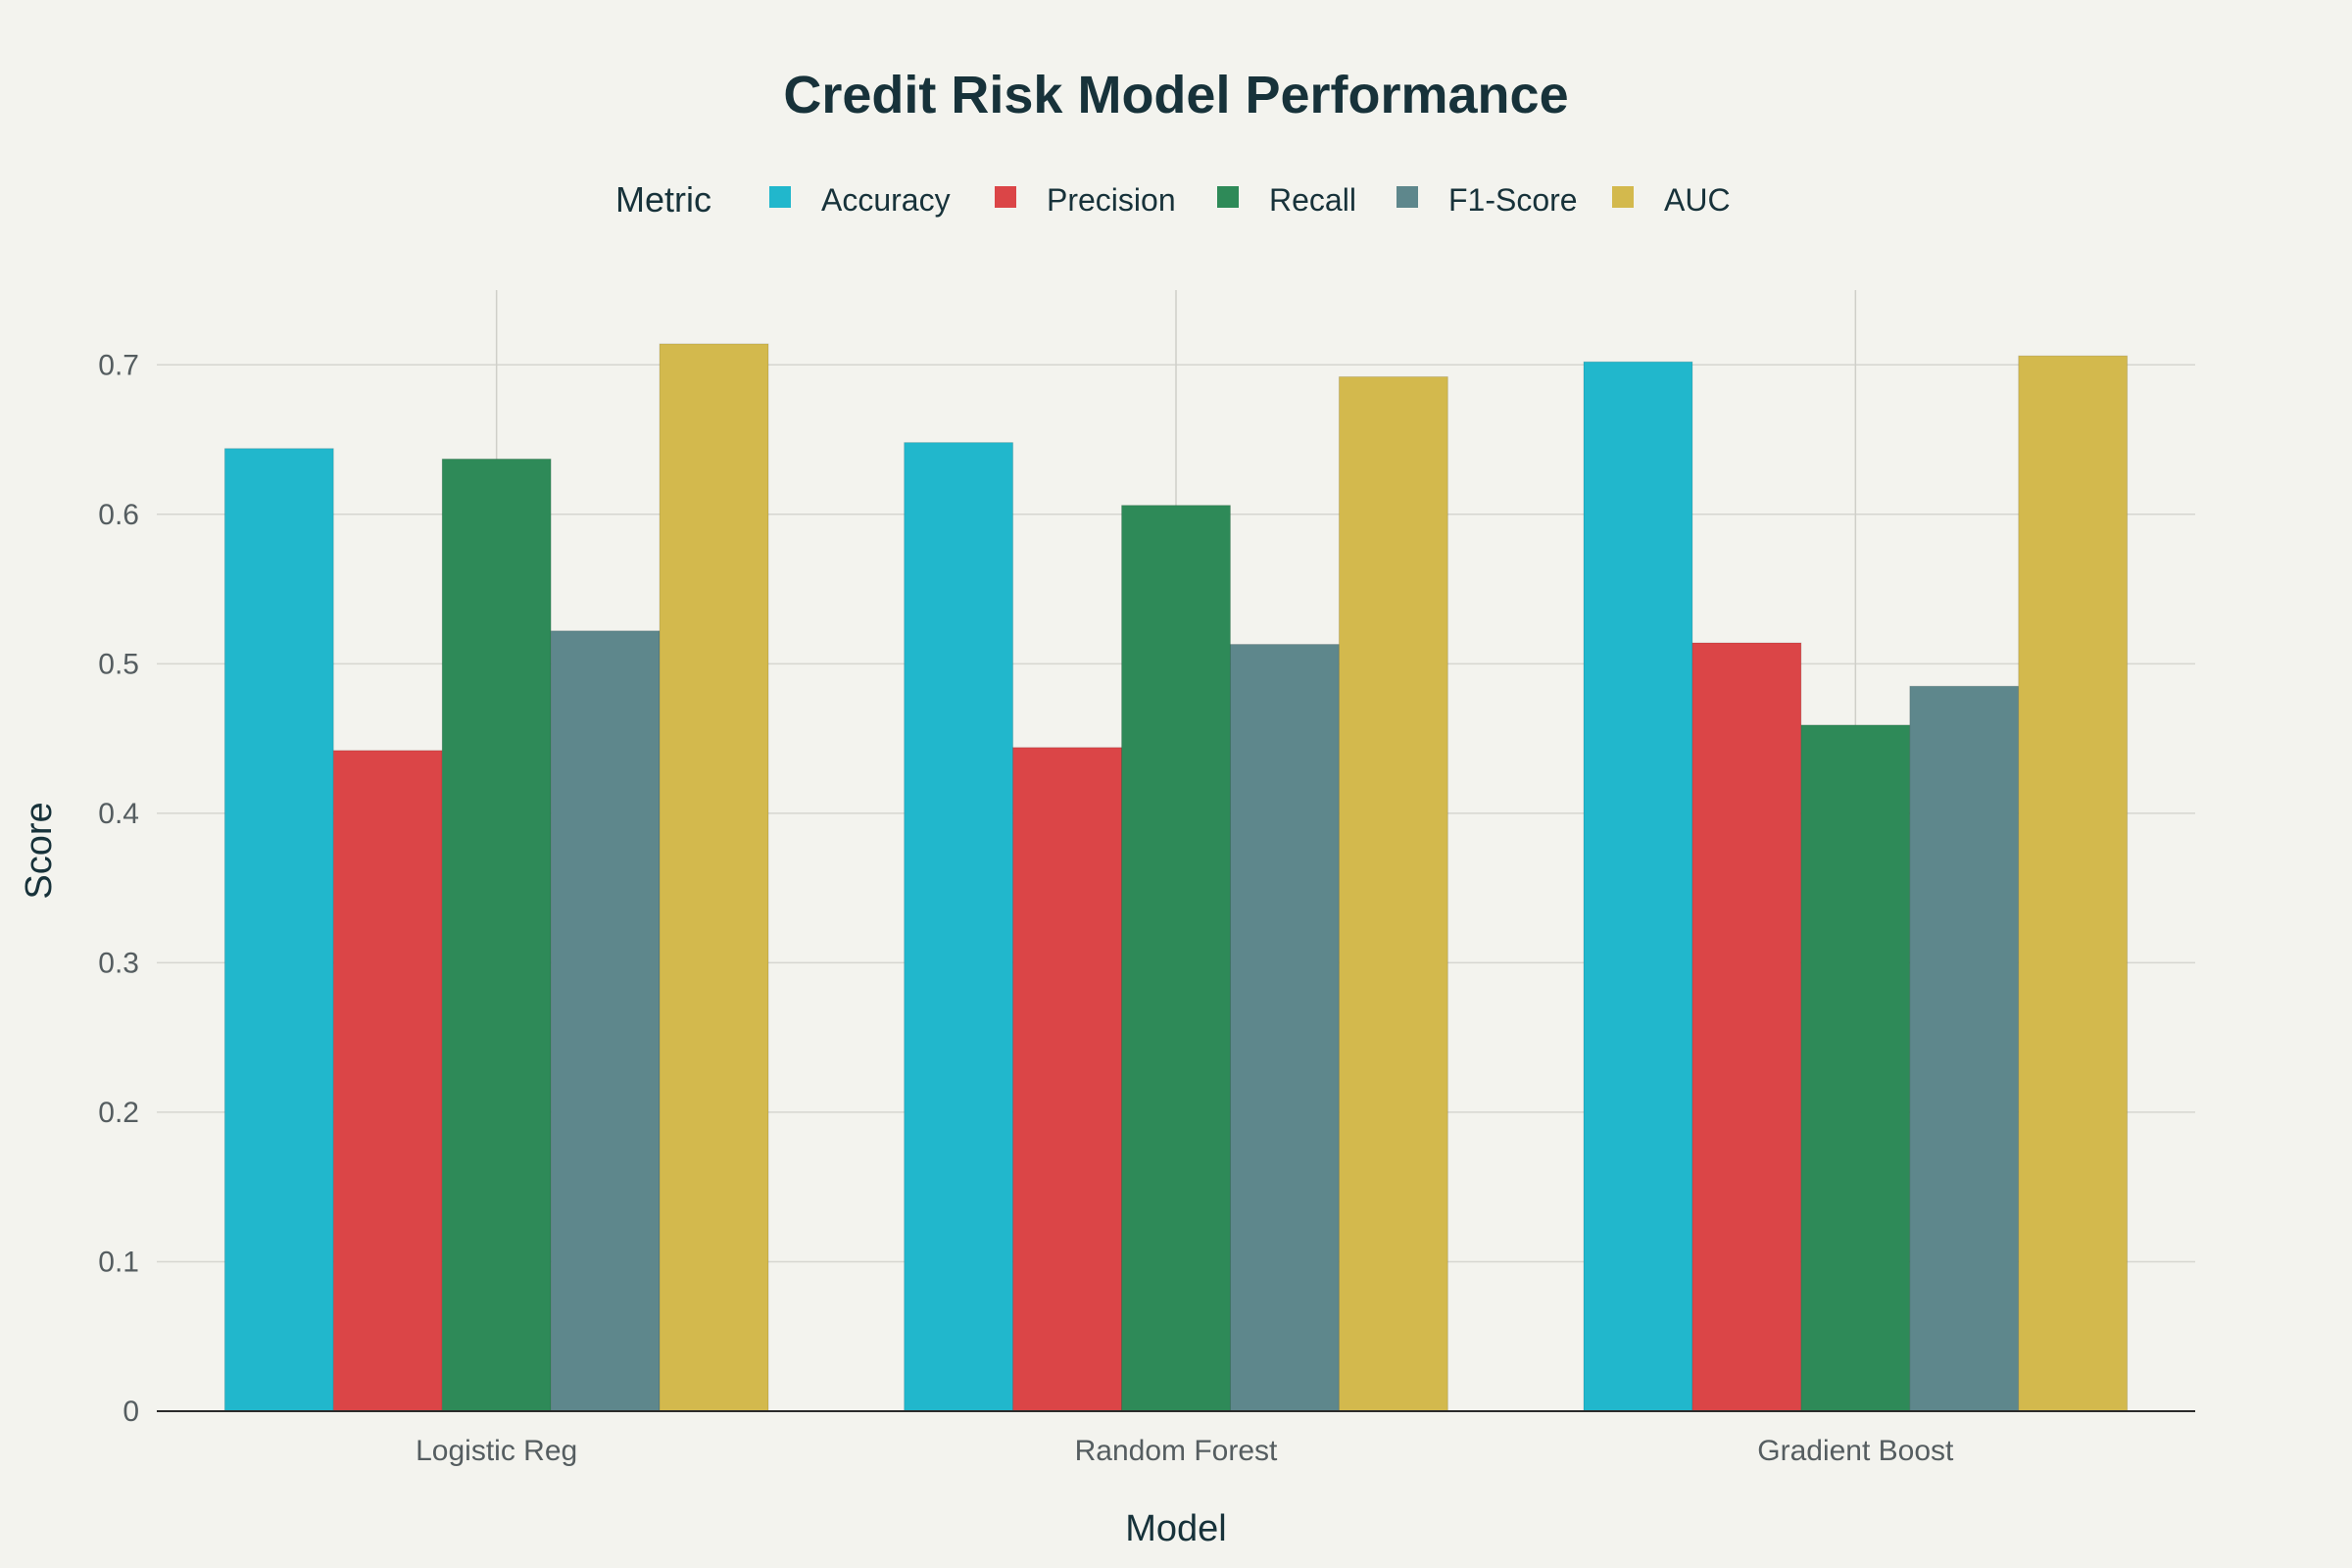  I want to click on y-tick-label: 0, so click(130, 1412).